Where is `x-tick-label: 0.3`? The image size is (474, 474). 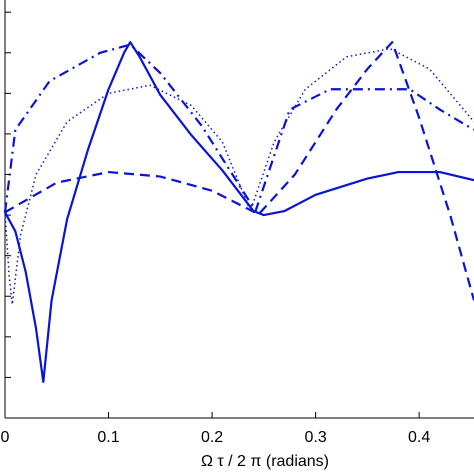 x-tick-label: 0.3 is located at coordinates (315, 437).